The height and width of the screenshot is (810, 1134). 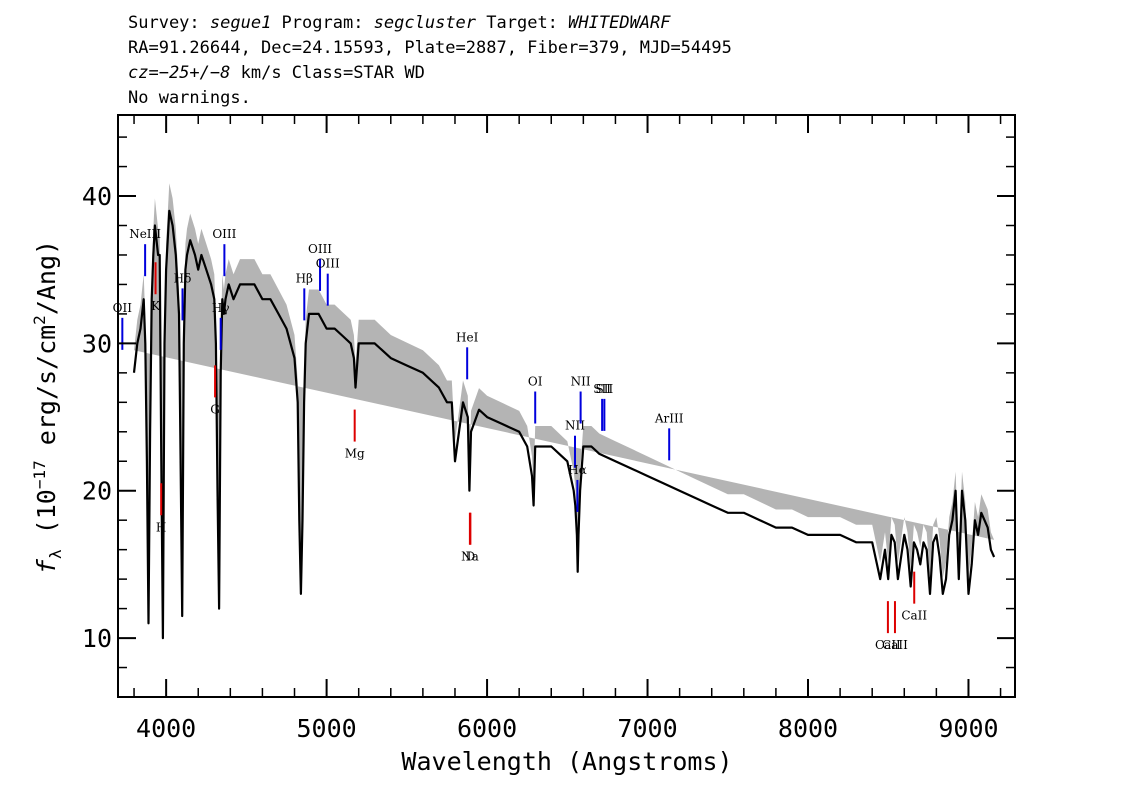 I want to click on x-tick-label: 6000, so click(x=487, y=728).